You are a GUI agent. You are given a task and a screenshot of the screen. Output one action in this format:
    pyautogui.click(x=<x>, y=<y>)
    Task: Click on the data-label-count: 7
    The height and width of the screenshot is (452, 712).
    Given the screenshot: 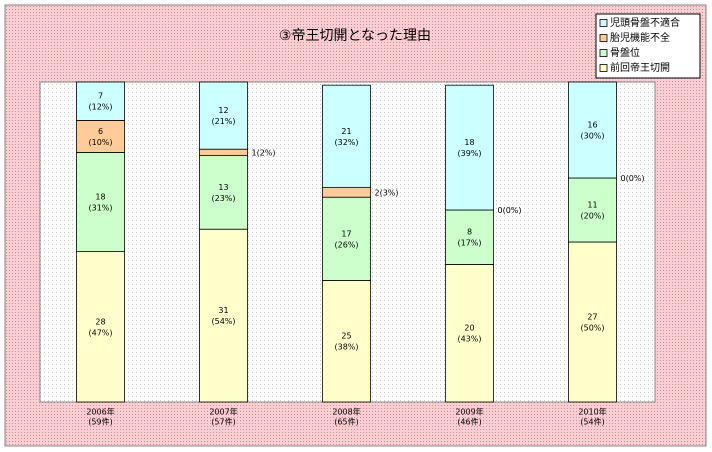 What is the action you would take?
    pyautogui.click(x=100, y=96)
    